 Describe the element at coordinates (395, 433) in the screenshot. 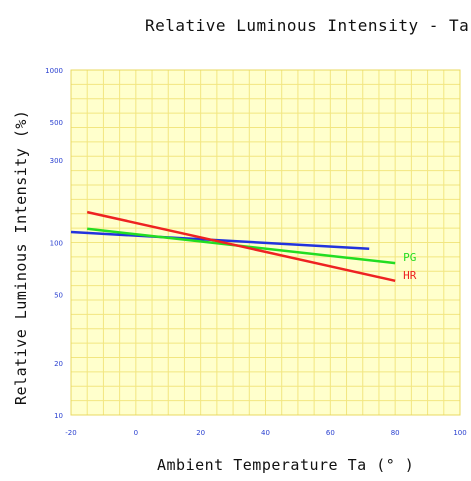

I see `x-tick-label: 80` at that location.